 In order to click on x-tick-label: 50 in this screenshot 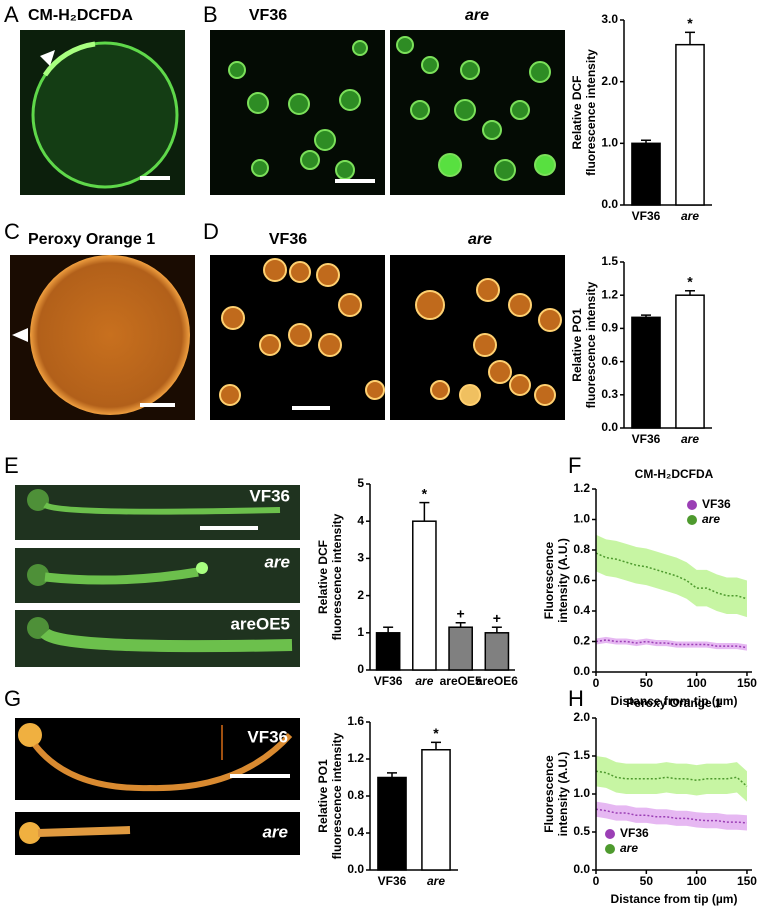, I will do `click(647, 683)`.